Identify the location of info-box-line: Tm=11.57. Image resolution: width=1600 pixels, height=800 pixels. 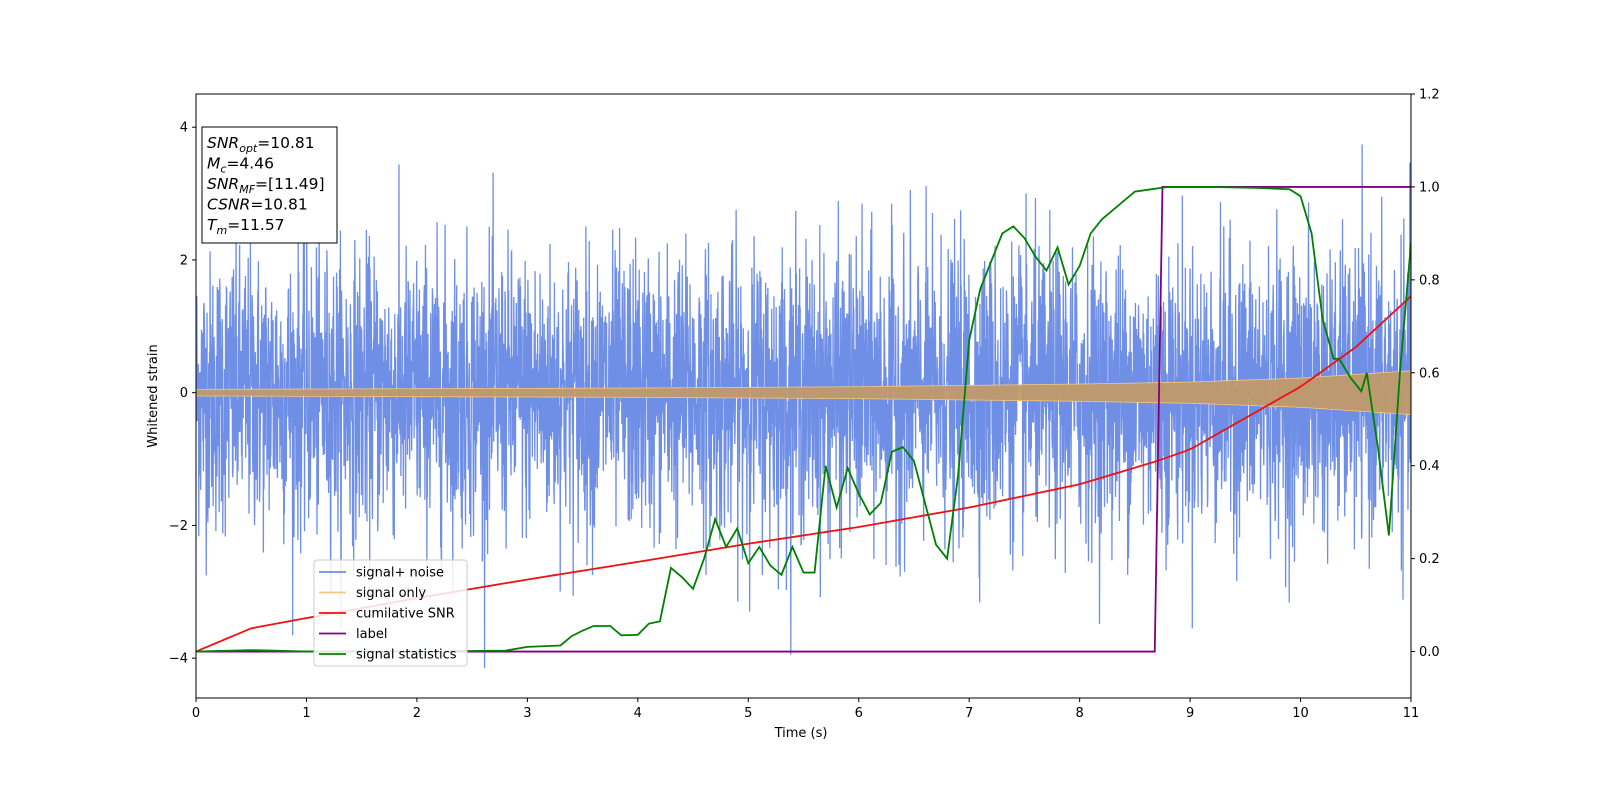
(246, 226).